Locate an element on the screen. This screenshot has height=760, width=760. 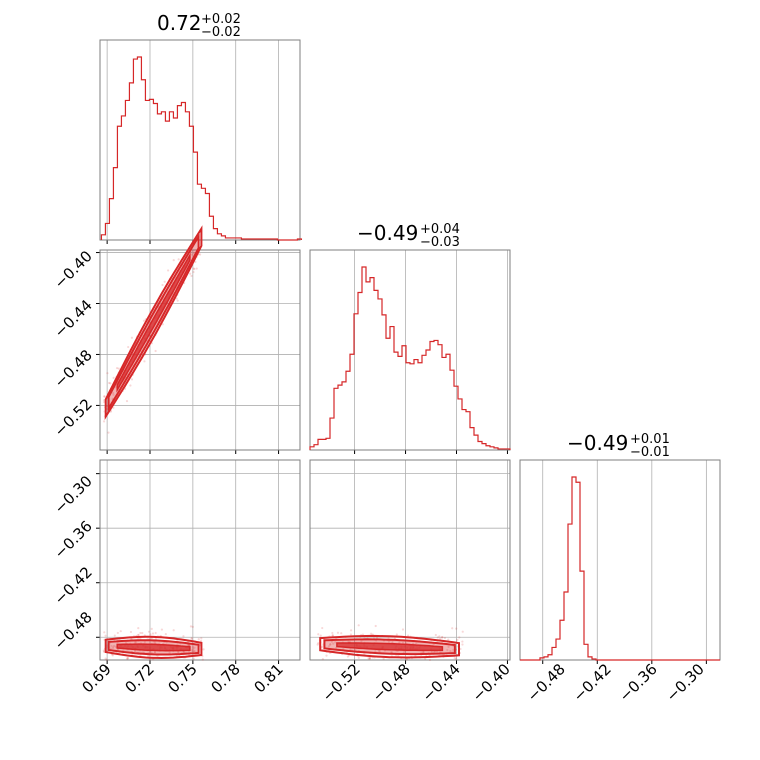
x-tick-label: 0.69 is located at coordinates (96, 678).